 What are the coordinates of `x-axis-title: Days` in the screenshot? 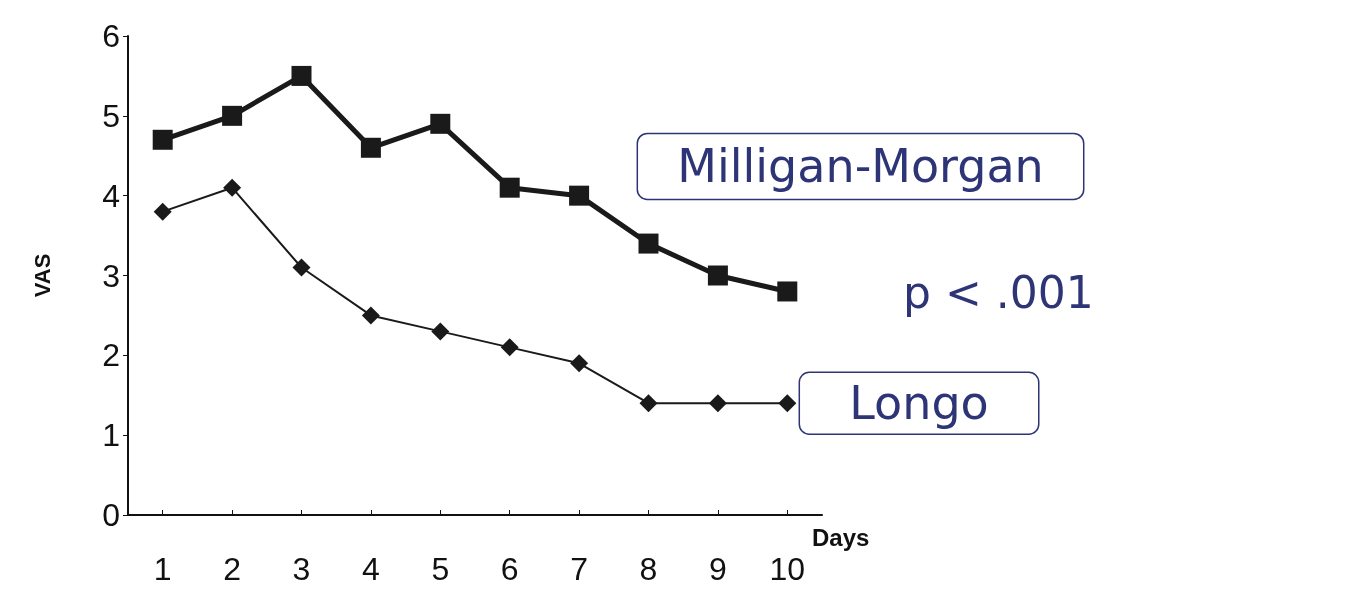 It's located at (841, 537).